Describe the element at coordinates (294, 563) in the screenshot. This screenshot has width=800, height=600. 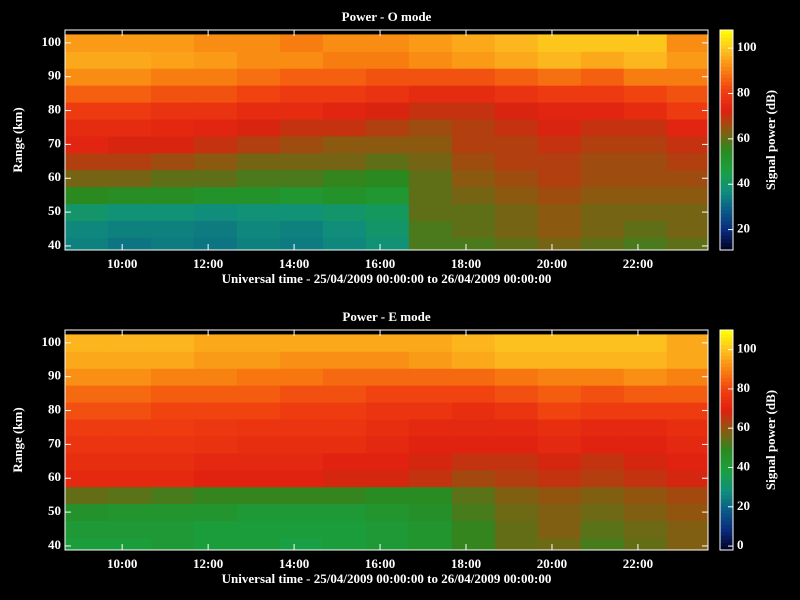
I see `x-tick-label: 14:00` at that location.